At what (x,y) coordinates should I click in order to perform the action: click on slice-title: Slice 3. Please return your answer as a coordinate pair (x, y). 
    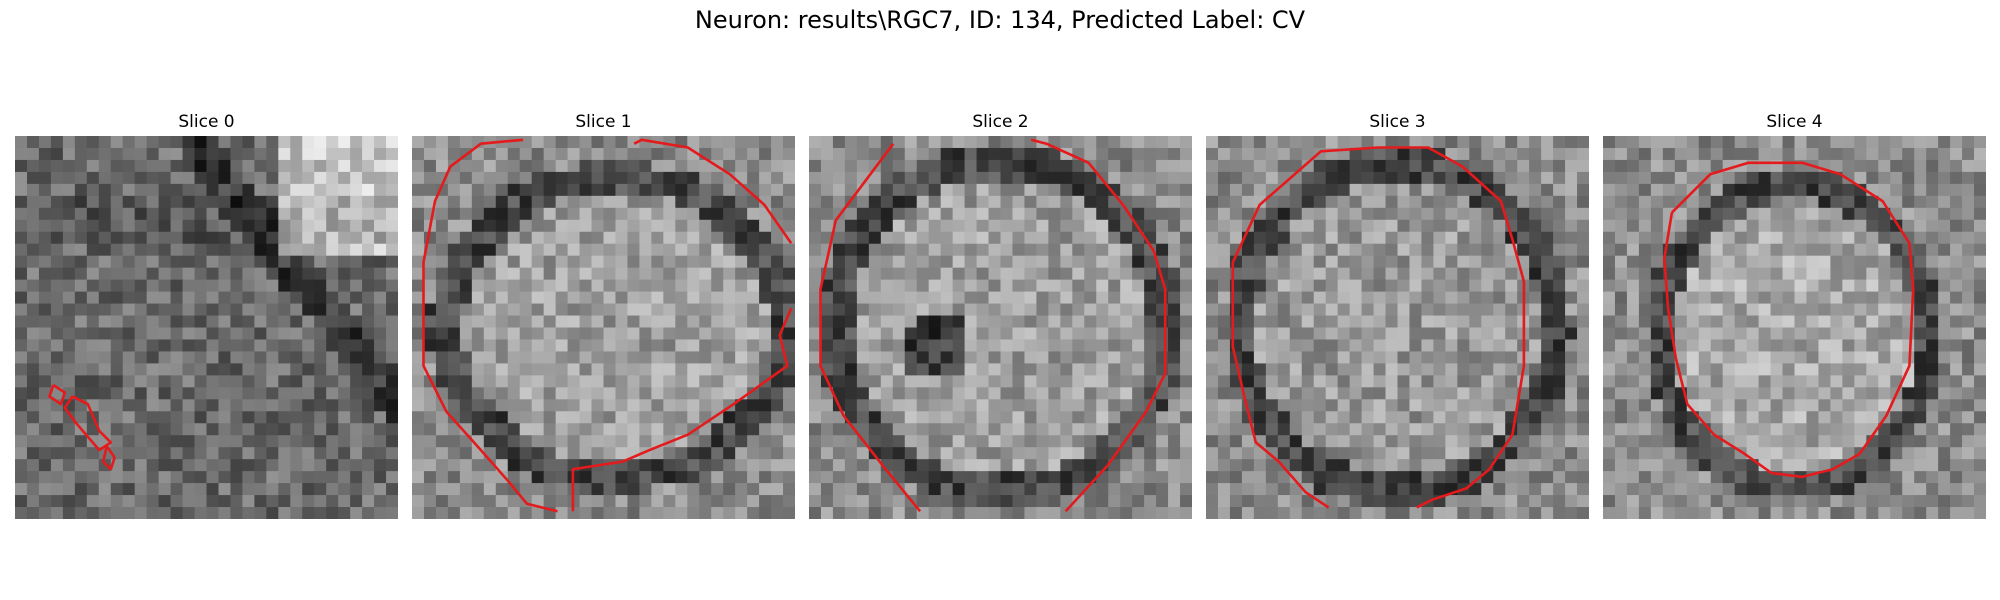
    Looking at the image, I should click on (1397, 122).